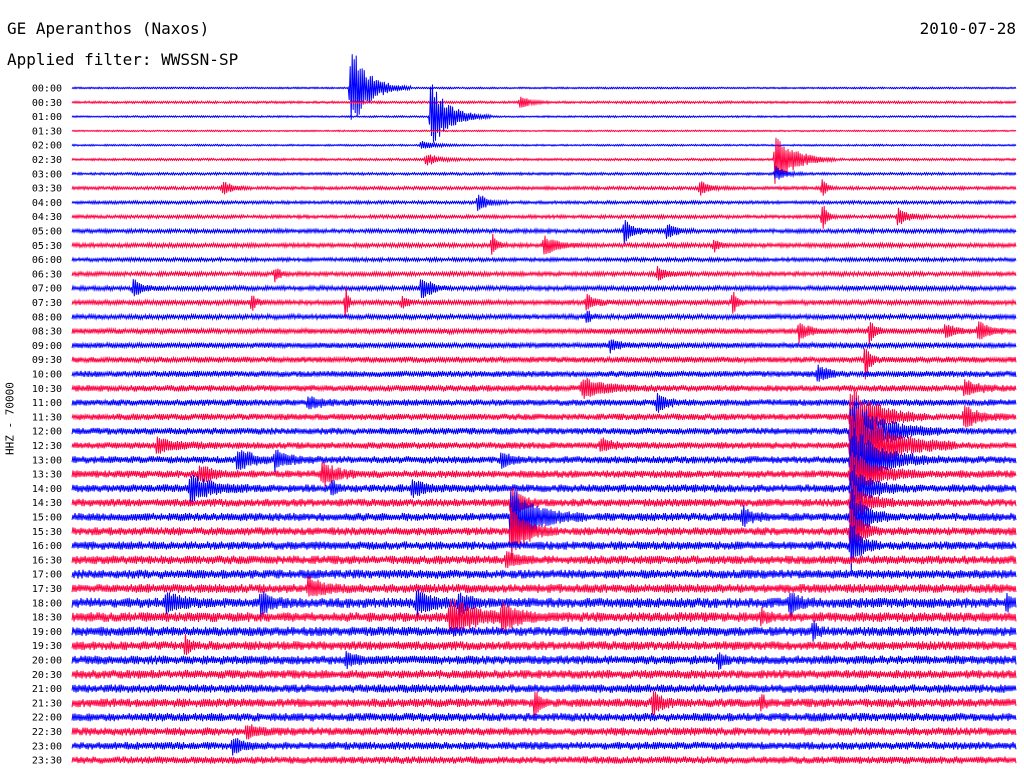 The width and height of the screenshot is (1024, 780). What do you see at coordinates (47, 718) in the screenshot?
I see `row-time-label: 22:00` at bounding box center [47, 718].